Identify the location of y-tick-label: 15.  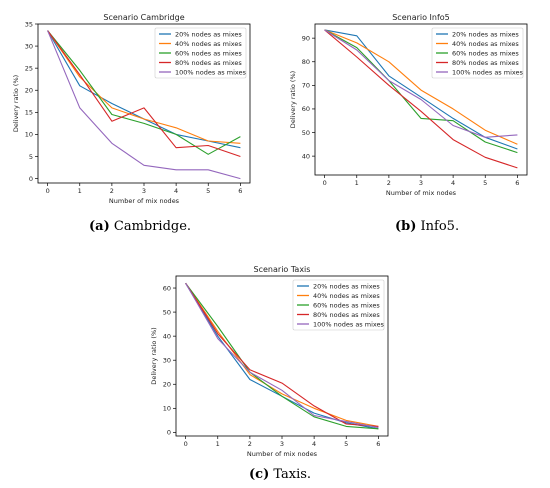
(29, 113).